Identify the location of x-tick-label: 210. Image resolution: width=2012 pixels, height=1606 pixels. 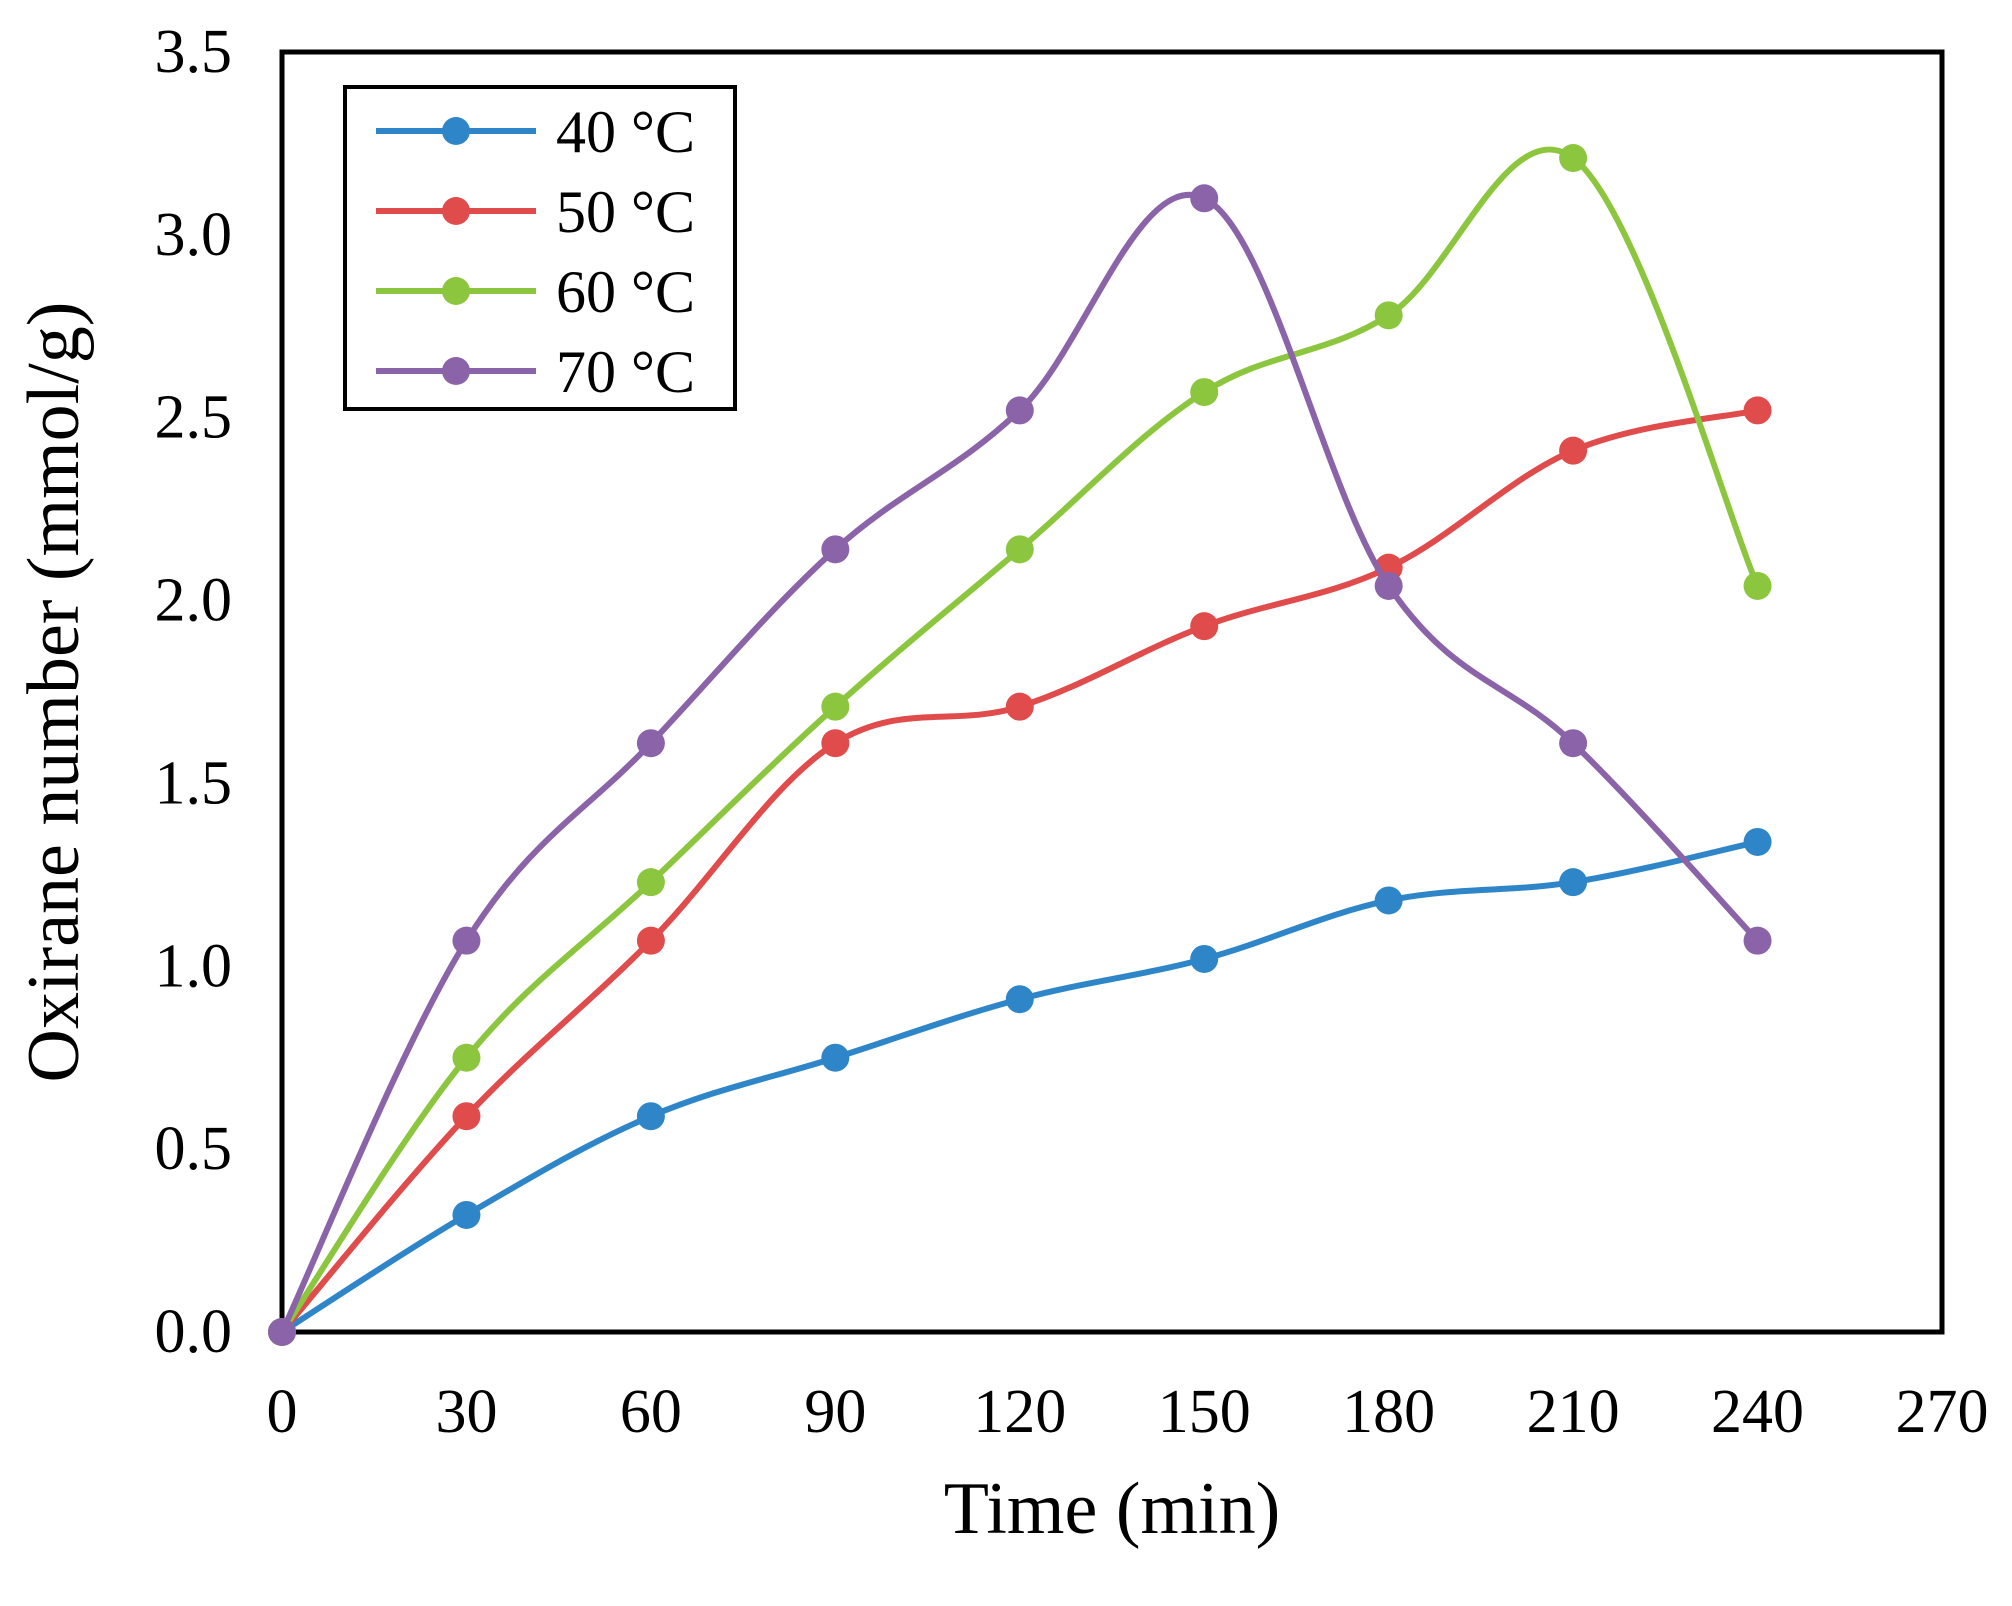
(1573, 1412).